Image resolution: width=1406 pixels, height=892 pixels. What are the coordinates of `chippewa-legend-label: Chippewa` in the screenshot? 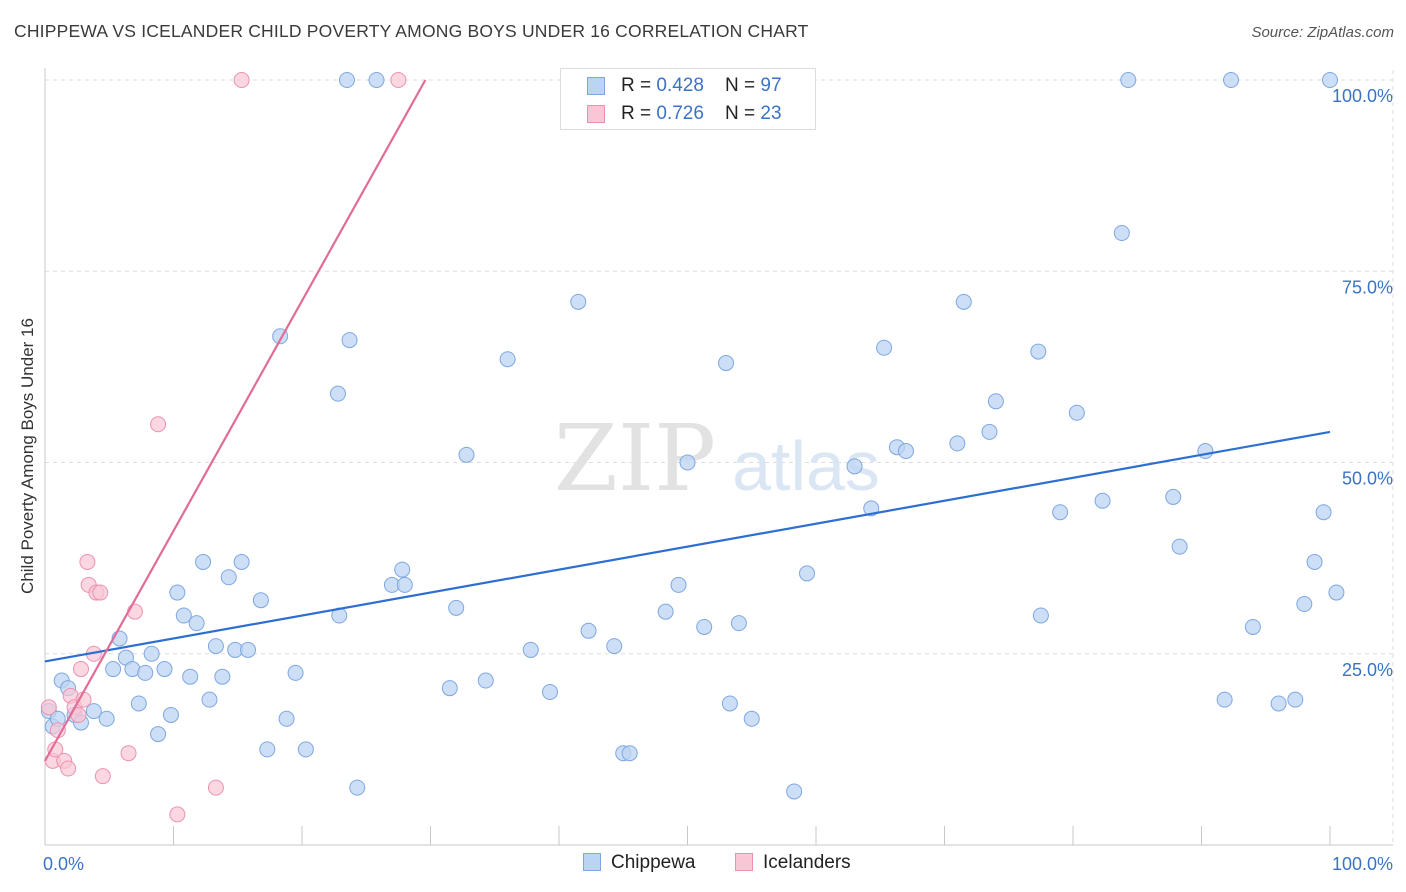 It's located at (653, 862).